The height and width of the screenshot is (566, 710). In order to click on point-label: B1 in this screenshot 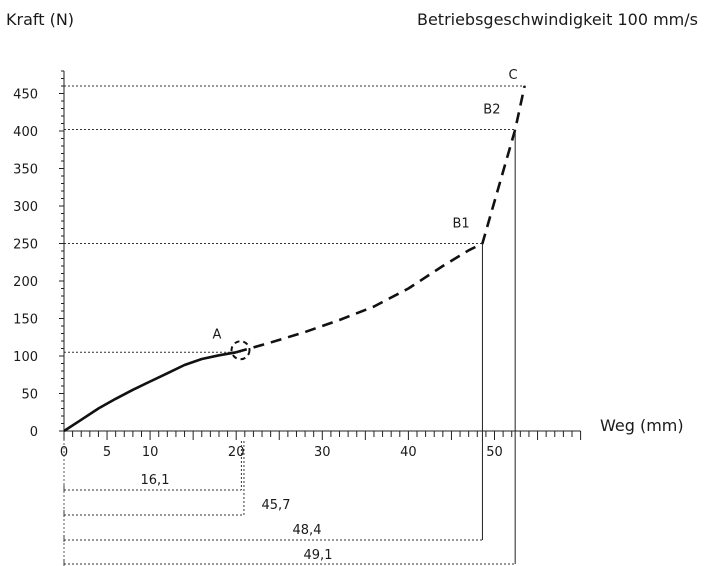, I will do `click(460, 224)`.